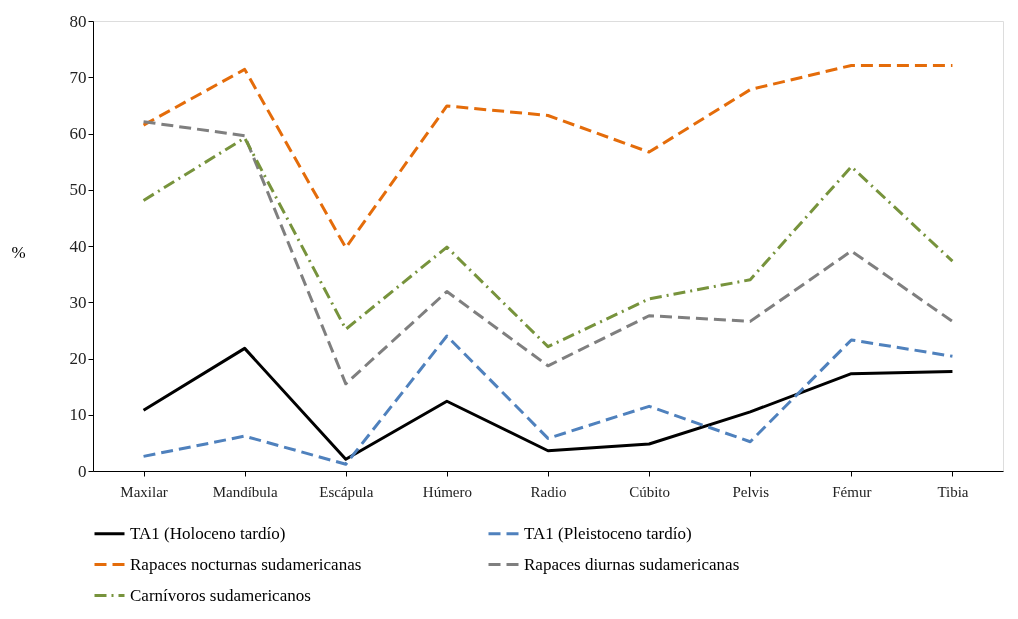  Describe the element at coordinates (852, 491) in the screenshot. I see `x-tick-label: Fémur` at that location.